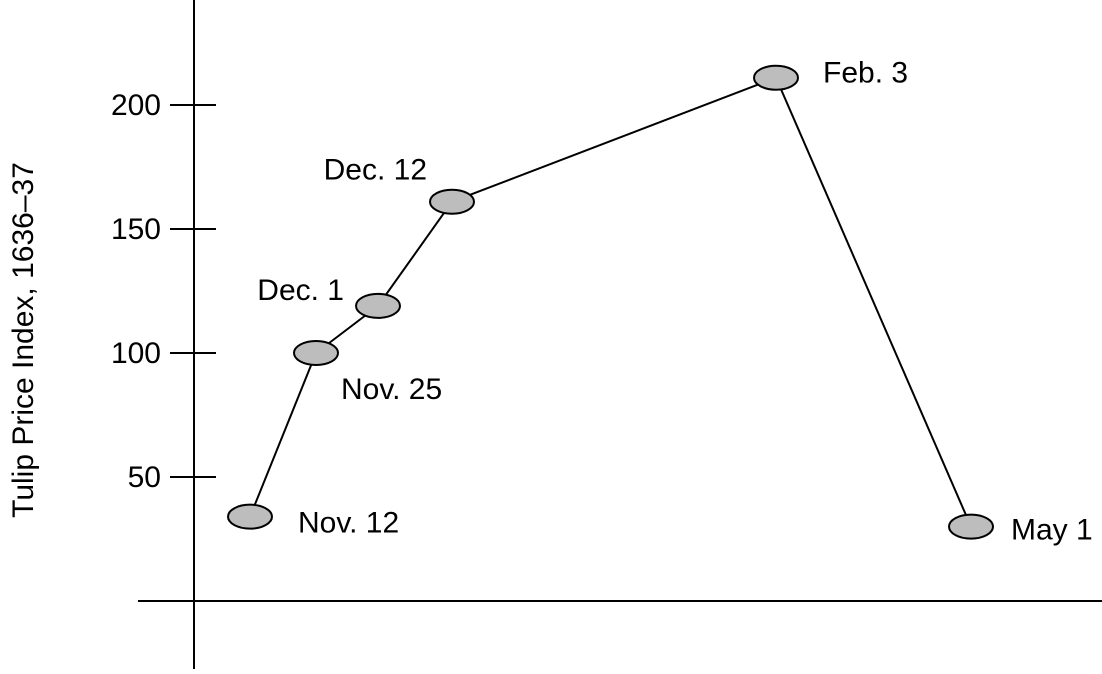 This screenshot has height=674, width=1102. What do you see at coordinates (1052, 530) in the screenshot?
I see `data-point-label: May 1` at bounding box center [1052, 530].